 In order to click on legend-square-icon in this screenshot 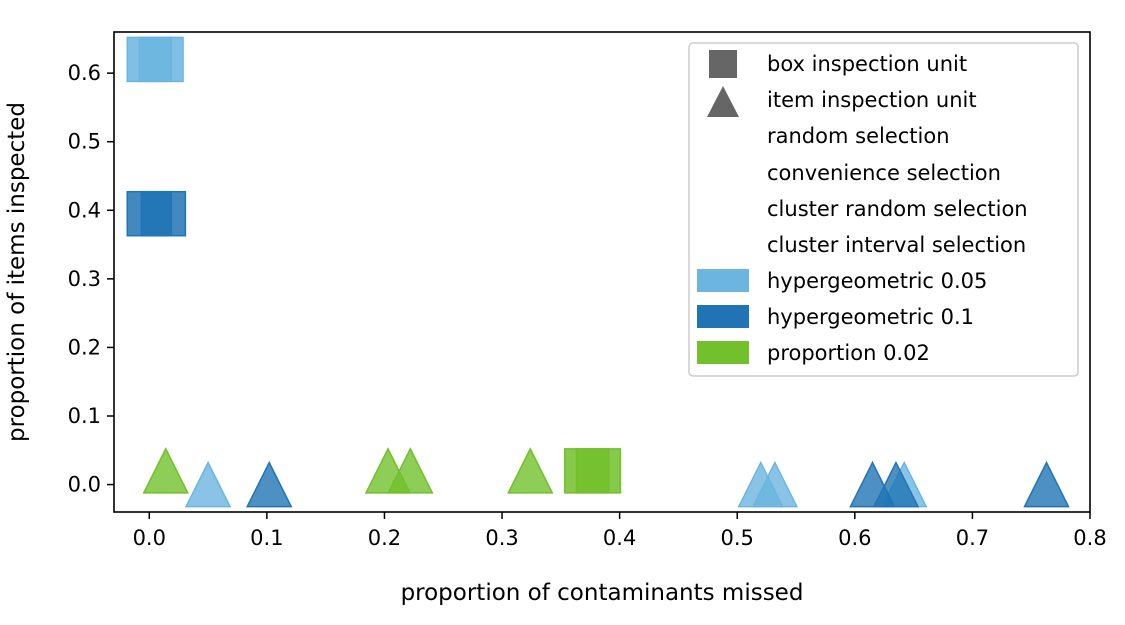, I will do `click(723, 64)`.